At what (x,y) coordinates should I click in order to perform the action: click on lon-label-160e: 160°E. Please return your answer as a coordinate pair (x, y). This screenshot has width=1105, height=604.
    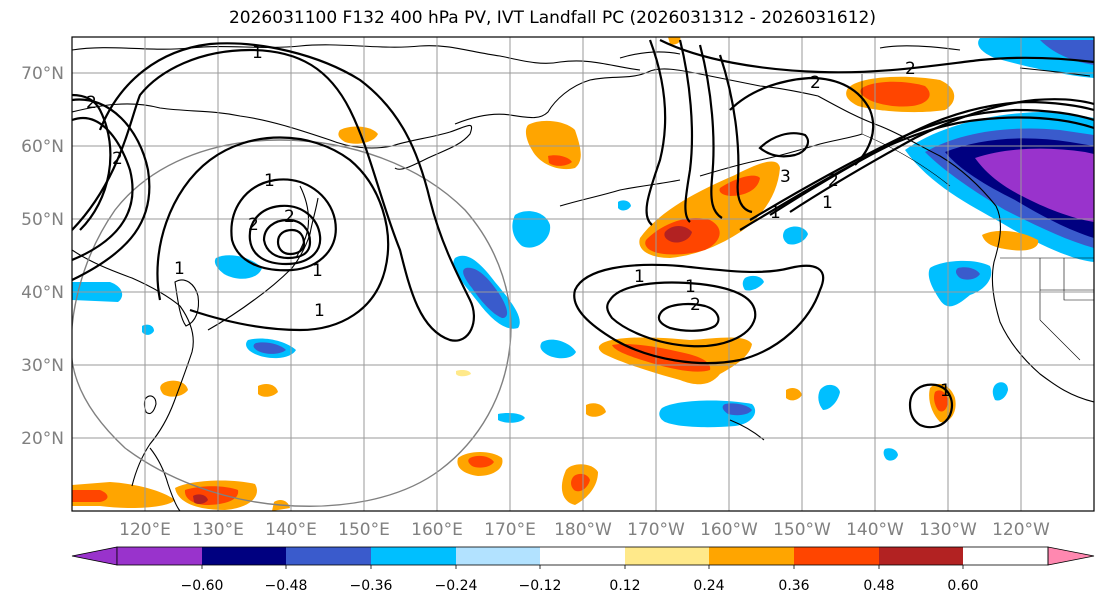
    Looking at the image, I should click on (437, 530).